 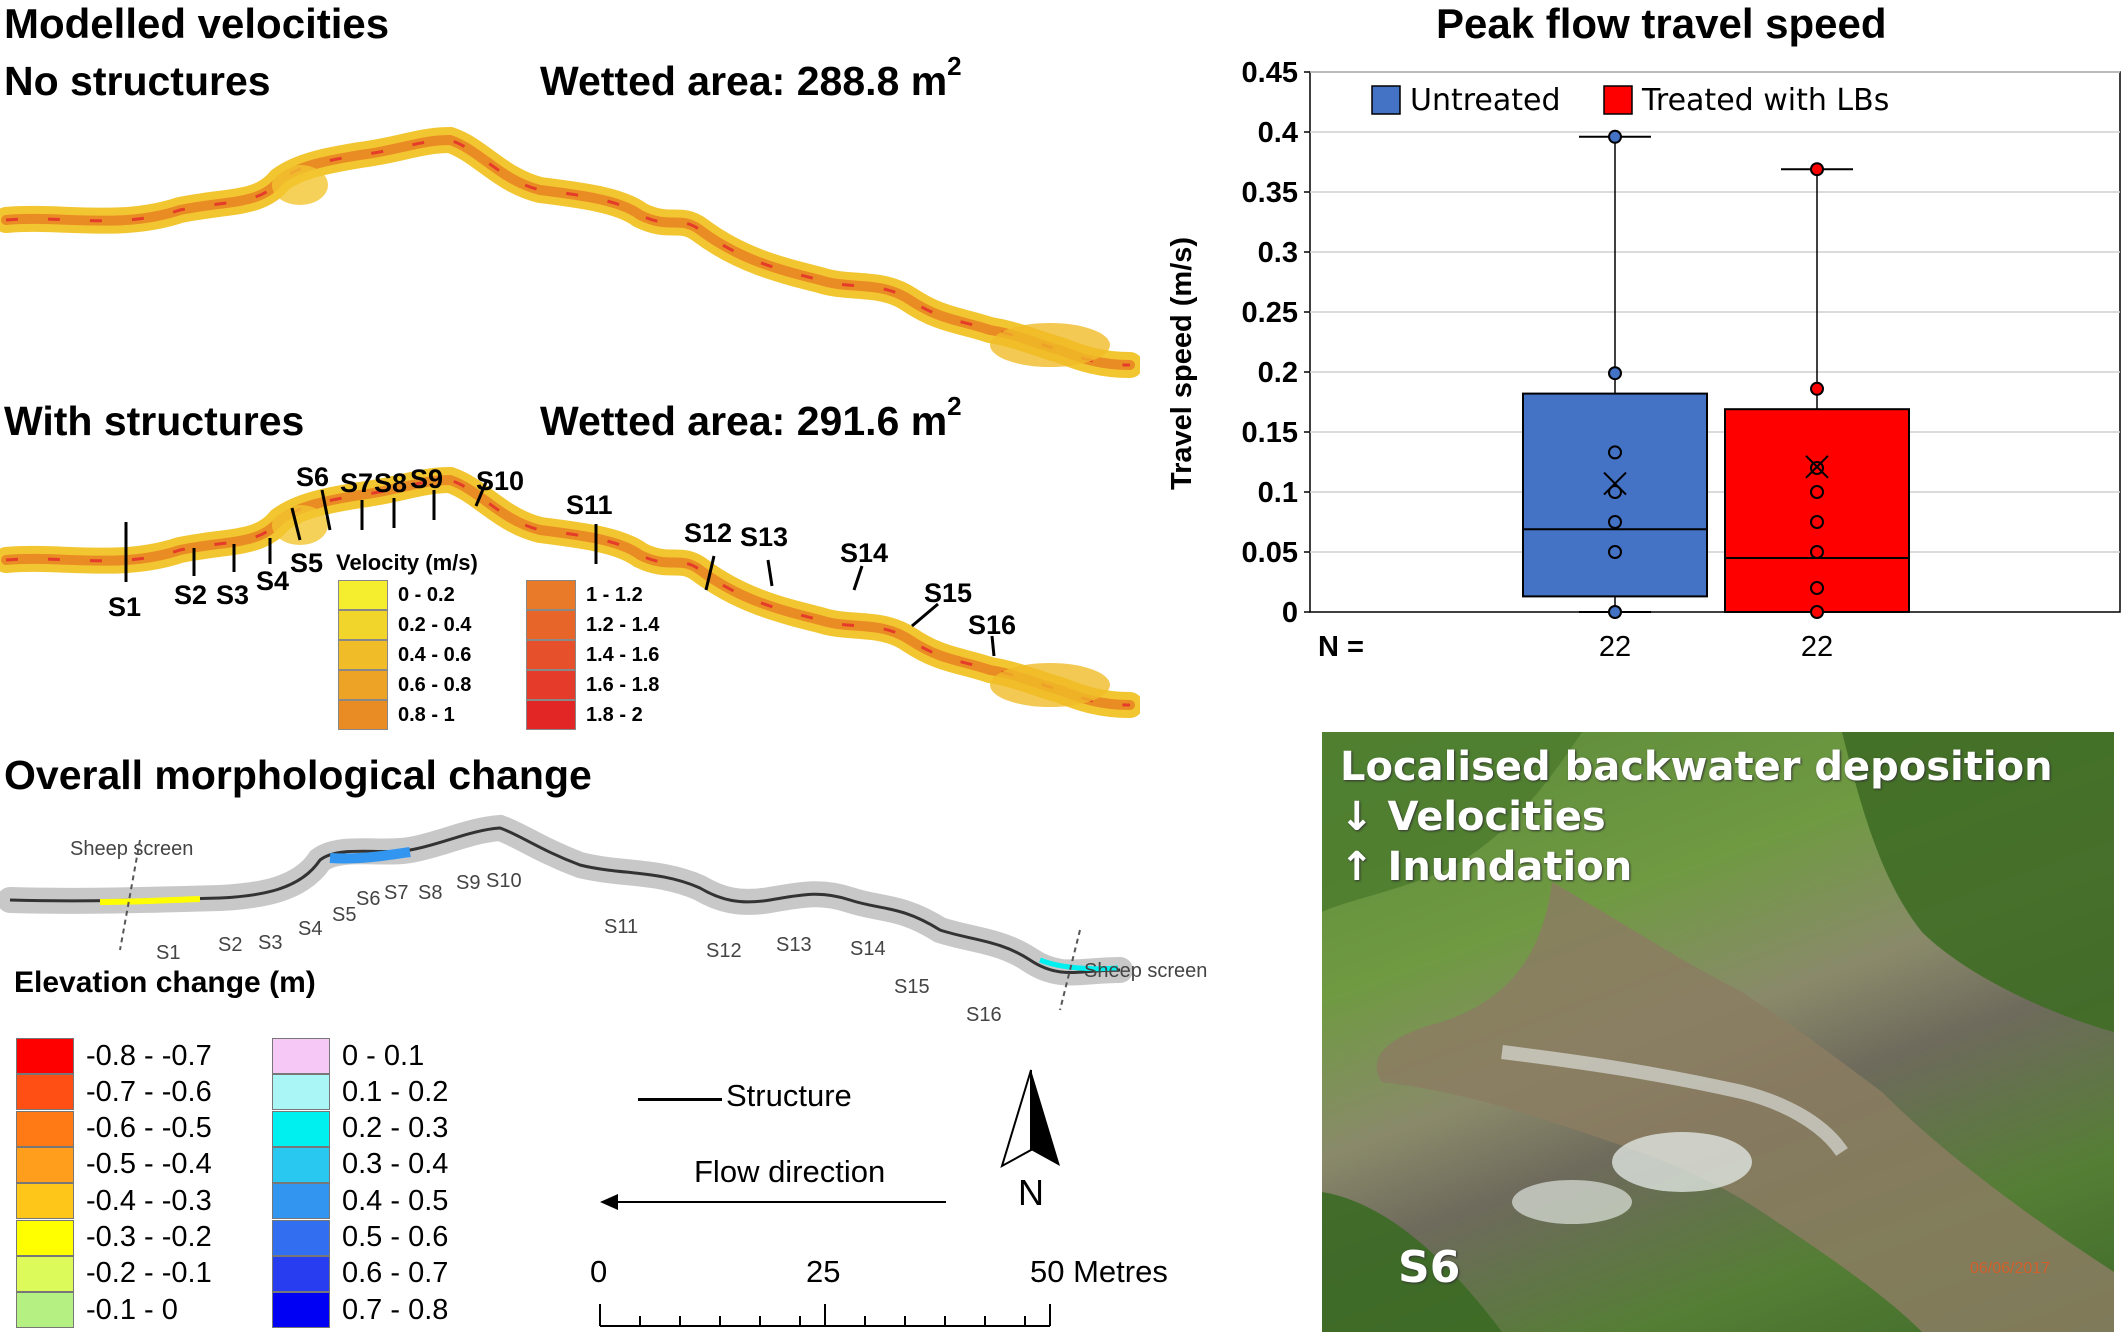 I want to click on elevation-legend-label: 0.6 - 0.7, so click(x=395, y=1273).